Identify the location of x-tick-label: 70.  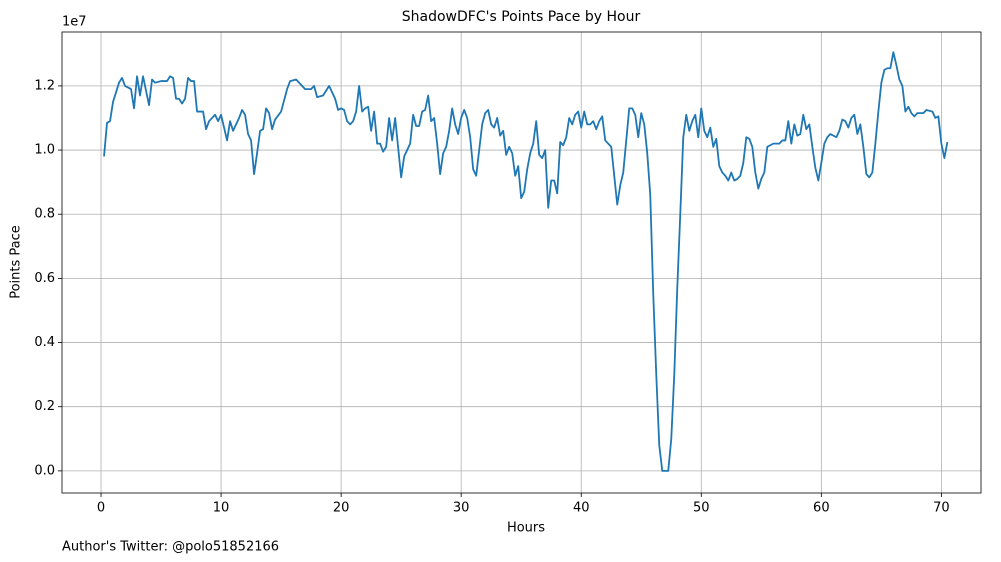
(941, 508).